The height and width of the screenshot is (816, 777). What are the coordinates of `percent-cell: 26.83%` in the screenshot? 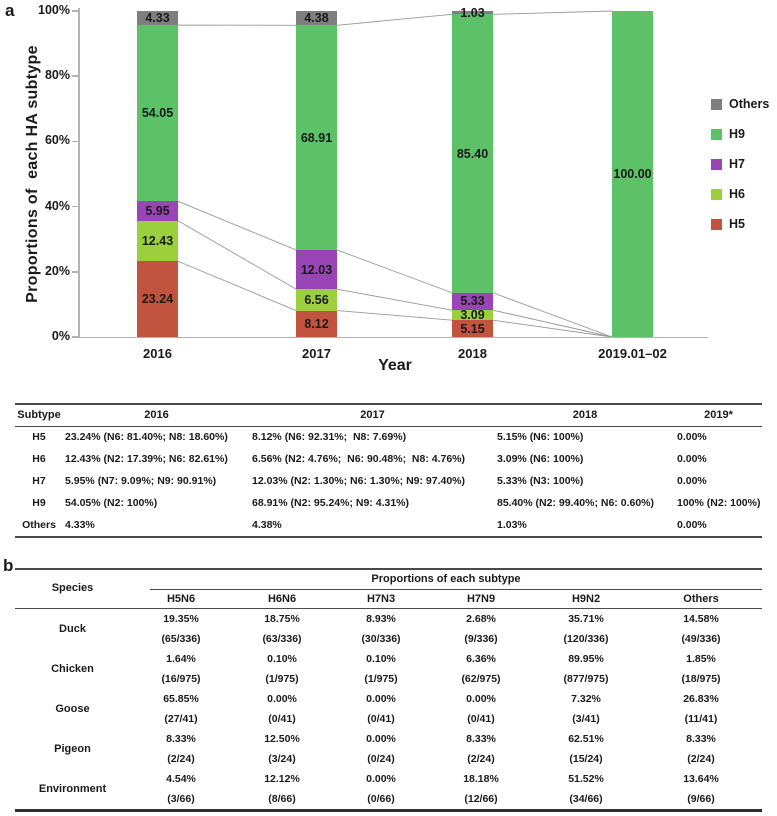 It's located at (701, 699).